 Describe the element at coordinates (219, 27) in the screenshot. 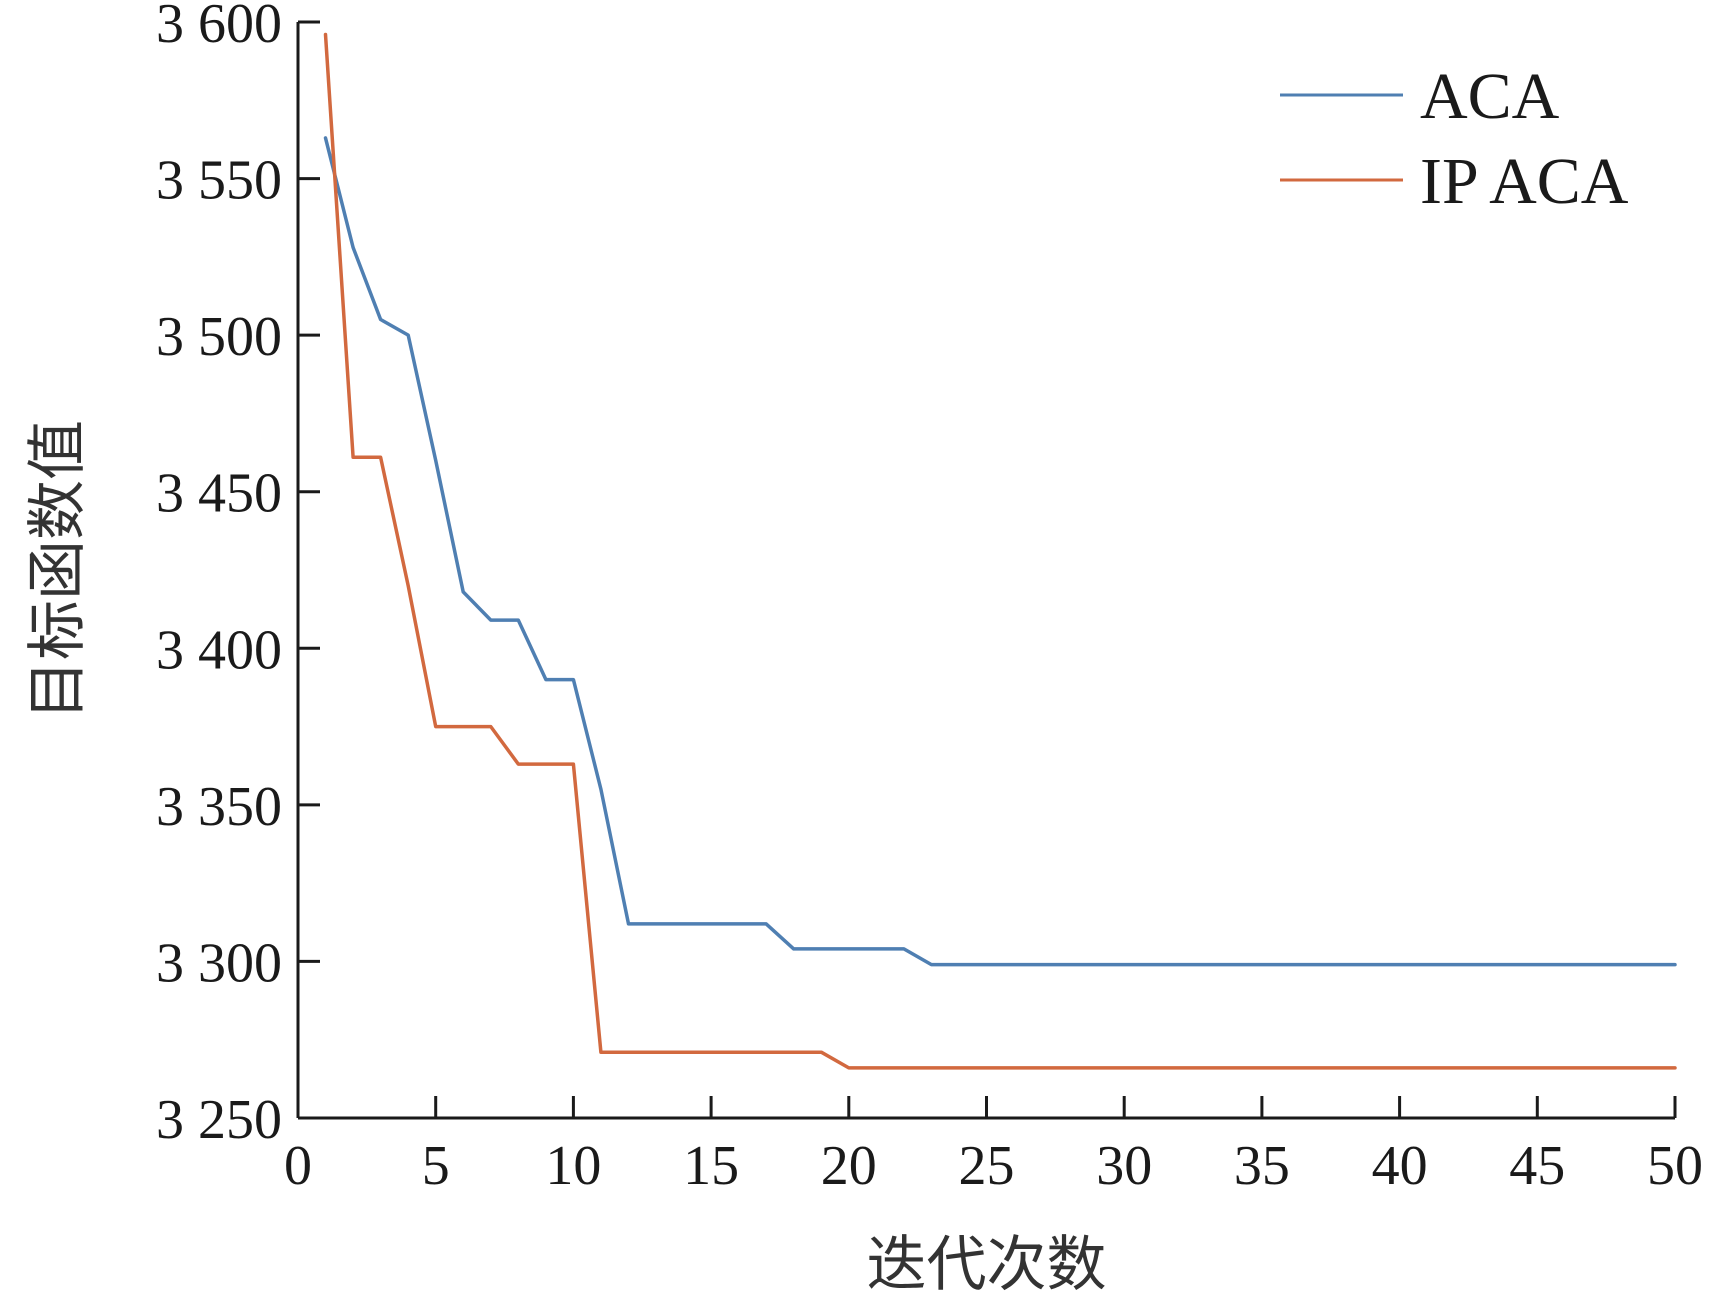

I see `y-tick-label: 3 600` at that location.